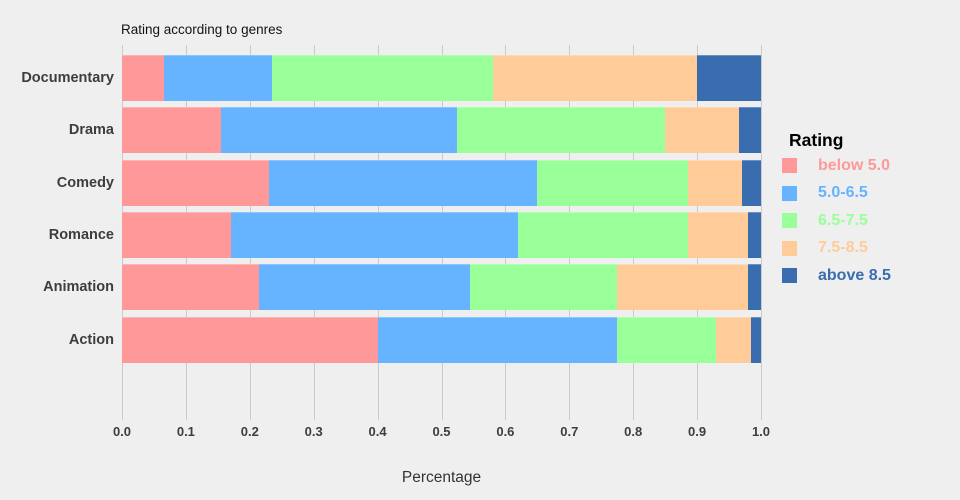 The height and width of the screenshot is (500, 960). Describe the element at coordinates (441, 431) in the screenshot. I see `x-axis-tick-label: 0.5` at that location.